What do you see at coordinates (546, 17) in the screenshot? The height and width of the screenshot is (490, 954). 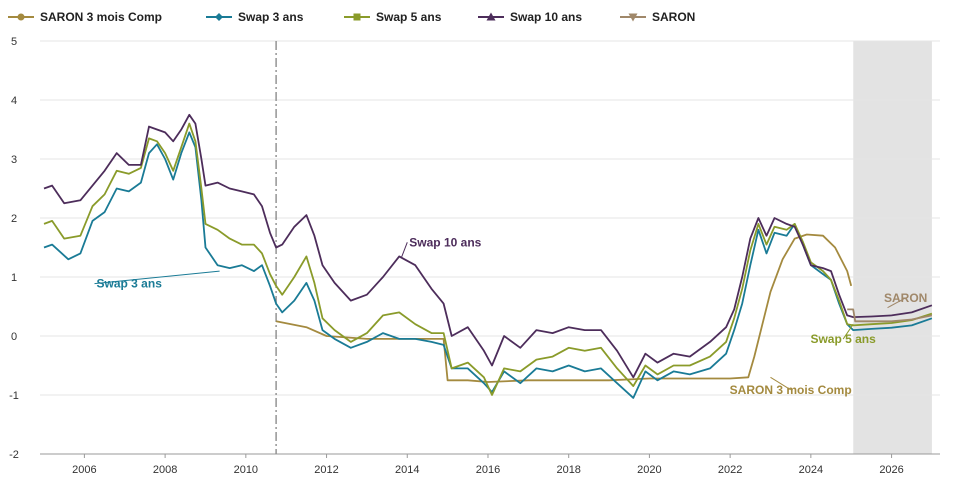 I see `legend-label: Swap 10 ans` at bounding box center [546, 17].